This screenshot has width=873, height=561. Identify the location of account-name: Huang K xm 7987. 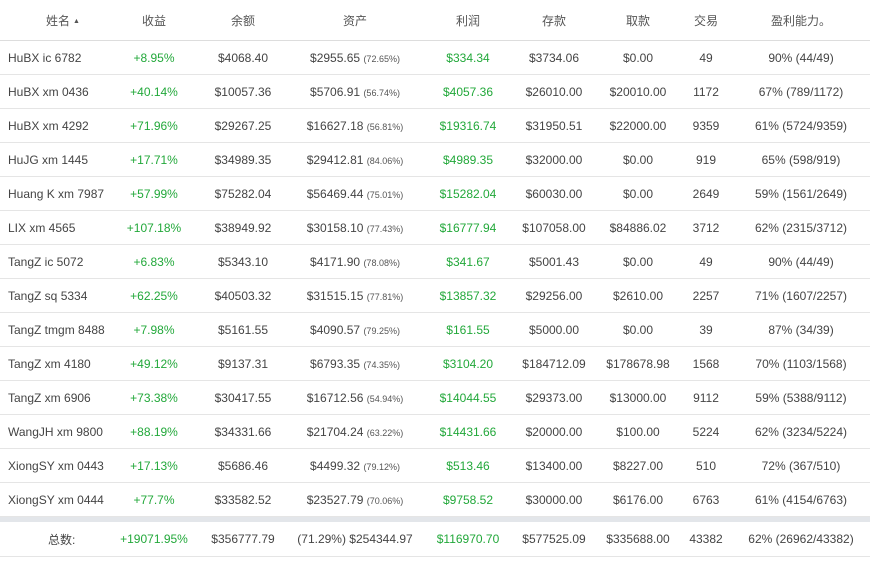
(54, 193).